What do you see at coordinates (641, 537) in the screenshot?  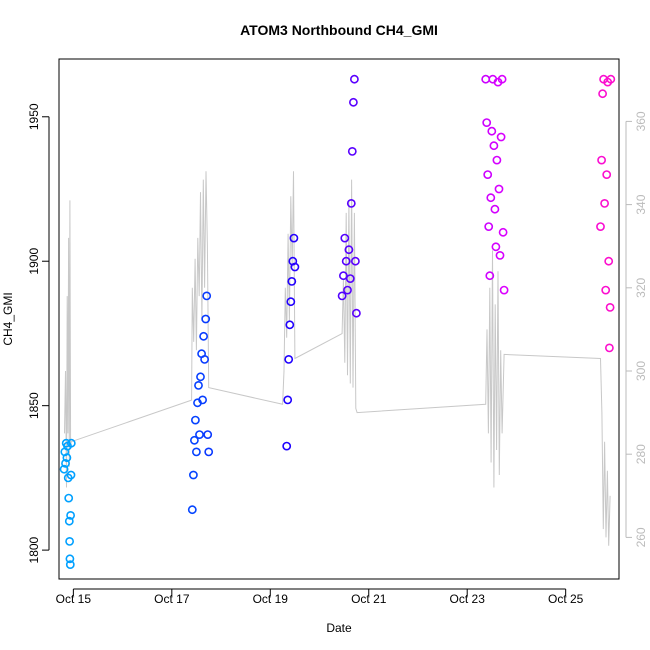 I see `right-y-tick-label: 260` at bounding box center [641, 537].